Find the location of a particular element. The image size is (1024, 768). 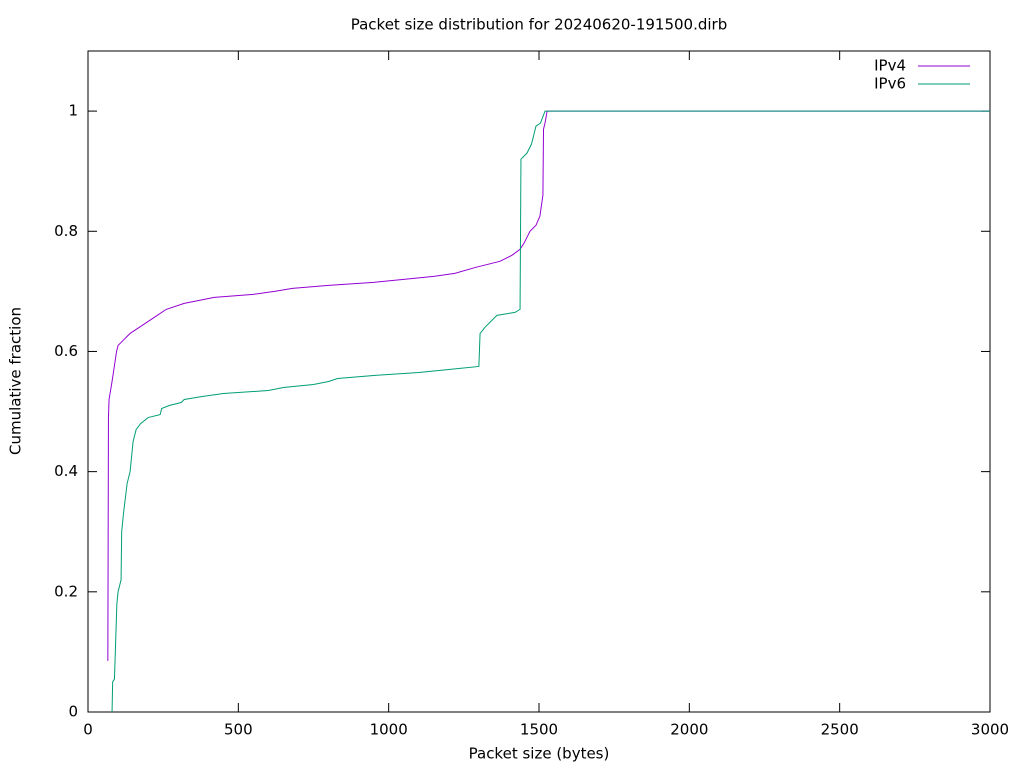

y-tick-label: 0.8 is located at coordinates (66, 231).